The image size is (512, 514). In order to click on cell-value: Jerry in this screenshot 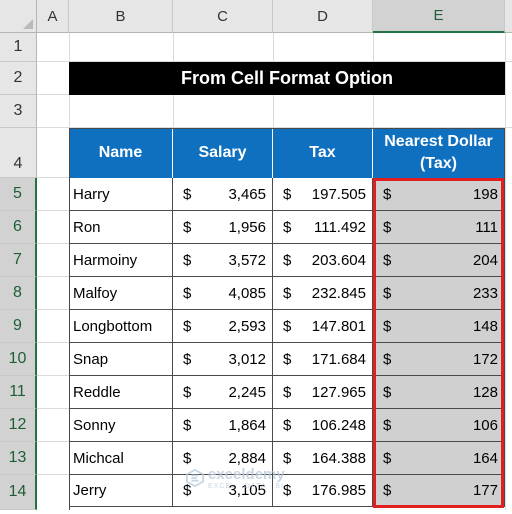, I will do `click(90, 490)`.